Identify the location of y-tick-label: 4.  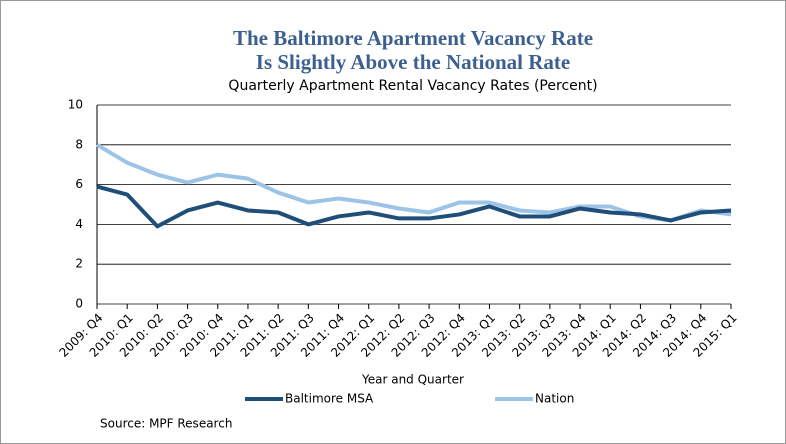
(79, 224).